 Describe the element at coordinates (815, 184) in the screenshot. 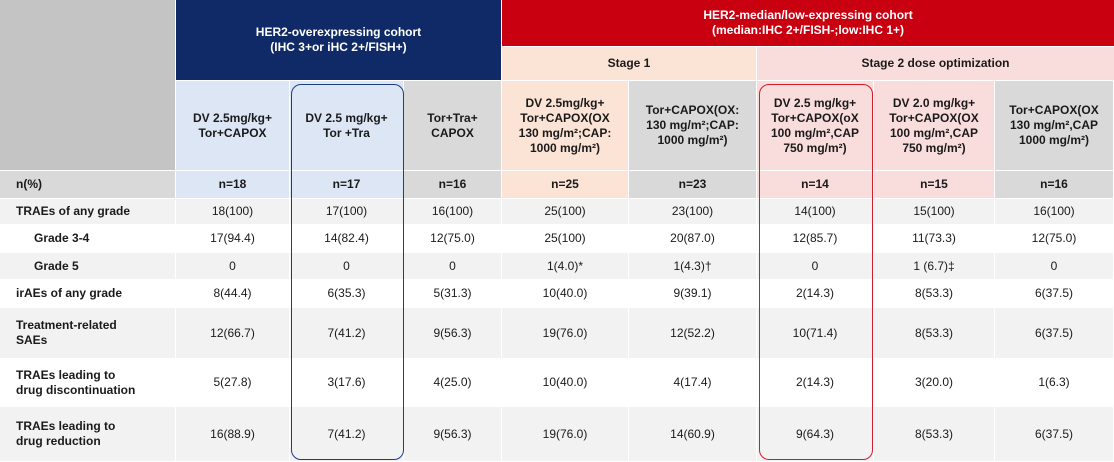

I see `table-cell: n=14` at that location.